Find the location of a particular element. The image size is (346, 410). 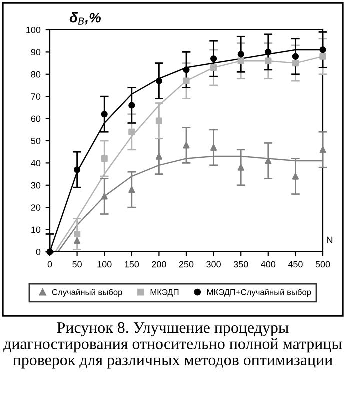

y-tick-label: 80 is located at coordinates (36, 74).